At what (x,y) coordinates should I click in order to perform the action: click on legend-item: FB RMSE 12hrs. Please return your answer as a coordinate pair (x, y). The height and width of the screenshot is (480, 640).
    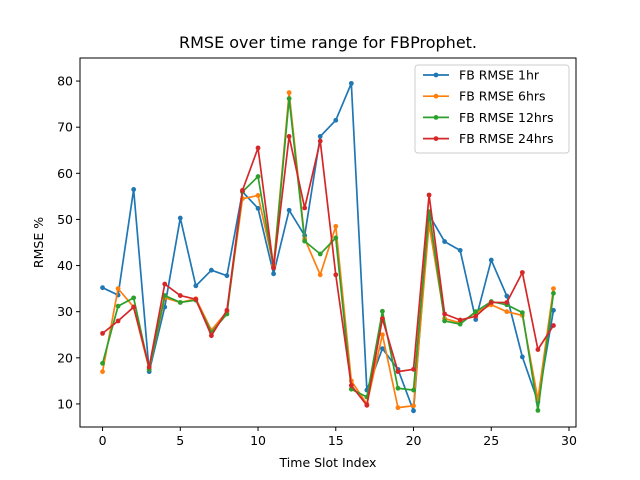
    Looking at the image, I should click on (488, 117).